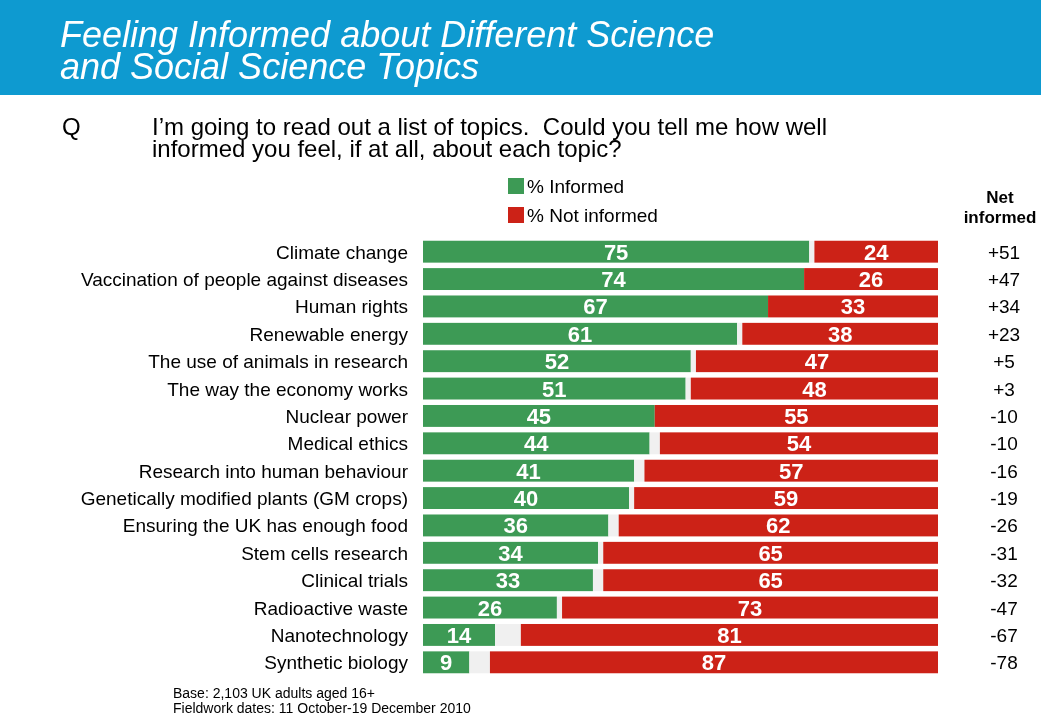 This screenshot has width=1041, height=727. Describe the element at coordinates (324, 553) in the screenshot. I see `y-tick-label: Stem cells research` at that location.